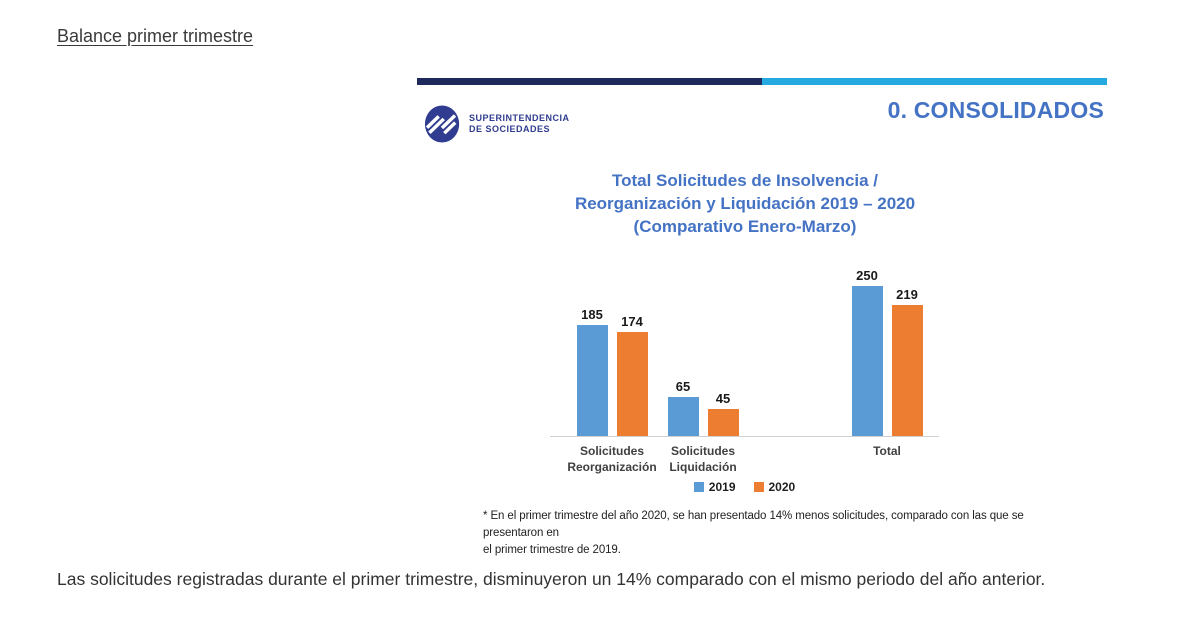 This screenshot has height=622, width=1200. Describe the element at coordinates (683, 386) in the screenshot. I see `bar-value-label: 65` at that location.